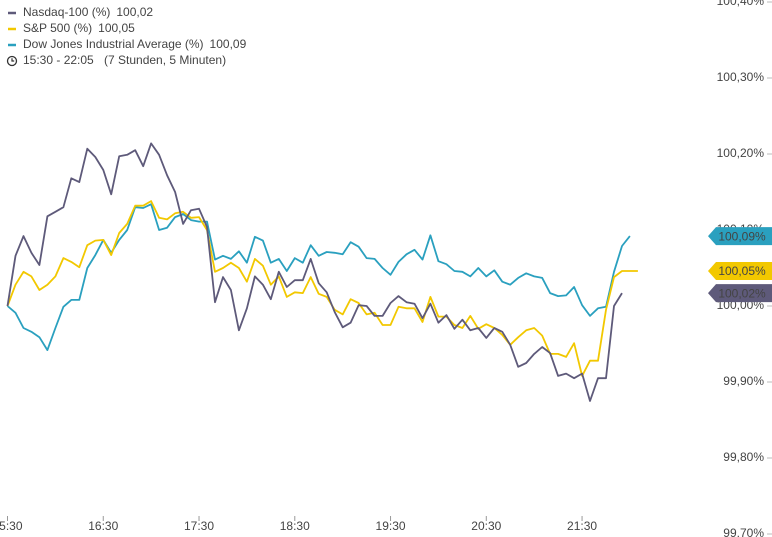 Image resolution: width=772 pixels, height=537 pixels. I want to click on end-label: 100,05%, so click(742, 271).